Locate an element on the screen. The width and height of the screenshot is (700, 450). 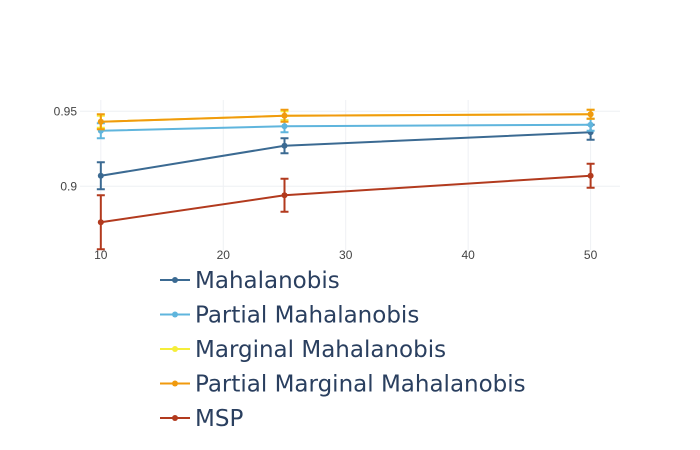
legend-item: MSP is located at coordinates (201, 419).